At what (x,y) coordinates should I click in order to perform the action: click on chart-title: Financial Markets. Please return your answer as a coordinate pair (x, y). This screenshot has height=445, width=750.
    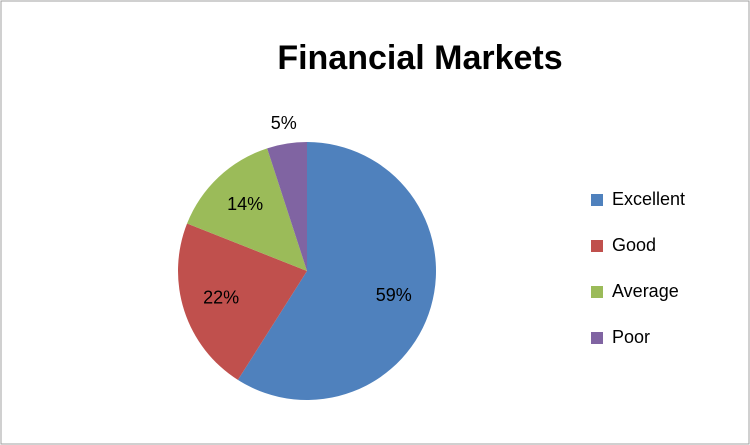
    Looking at the image, I should click on (419, 58).